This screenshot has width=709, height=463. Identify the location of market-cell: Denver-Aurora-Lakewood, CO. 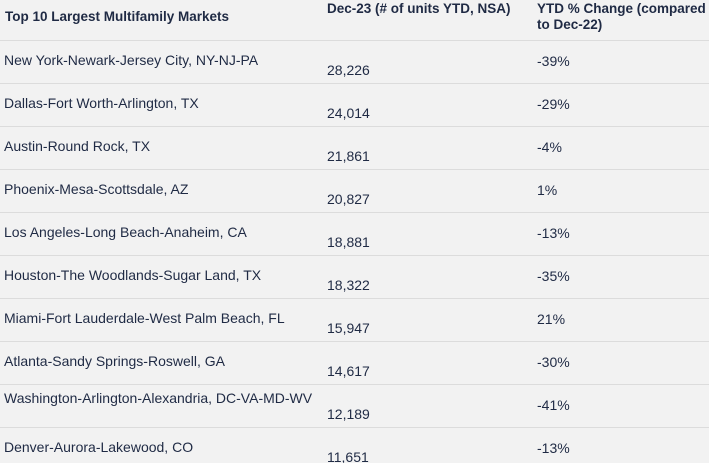
(99, 447).